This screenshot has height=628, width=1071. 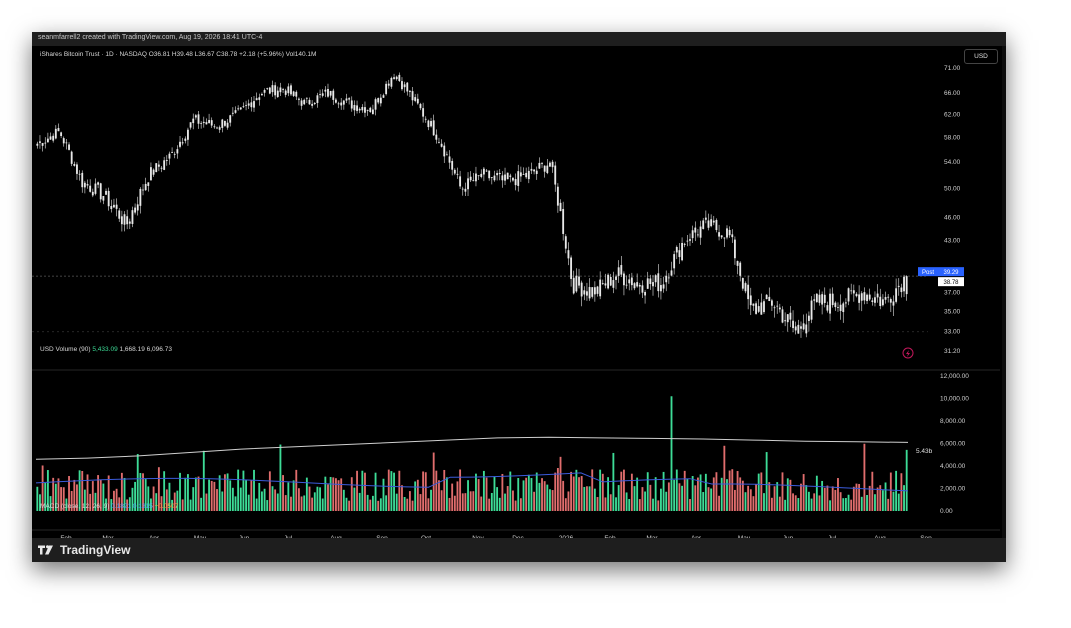 I want to click on volume-legend-value-2: 1,668.19, so click(x=132, y=349).